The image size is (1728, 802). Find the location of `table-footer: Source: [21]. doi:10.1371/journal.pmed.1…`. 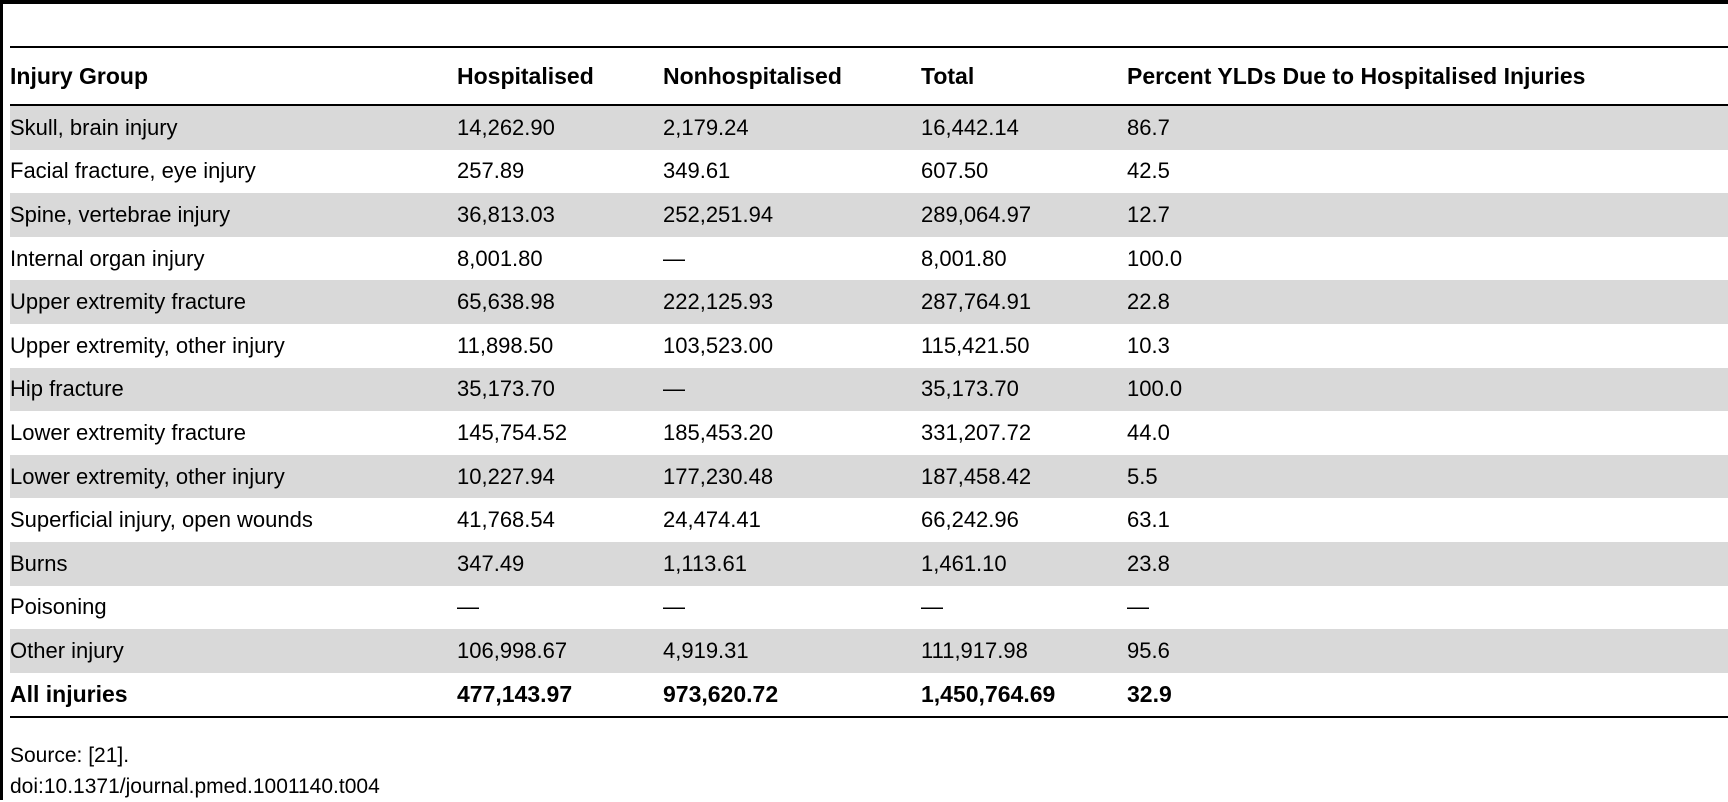

table-footer: Source: [21]. doi:10.1371/journal.pmed.1… is located at coordinates (195, 771).